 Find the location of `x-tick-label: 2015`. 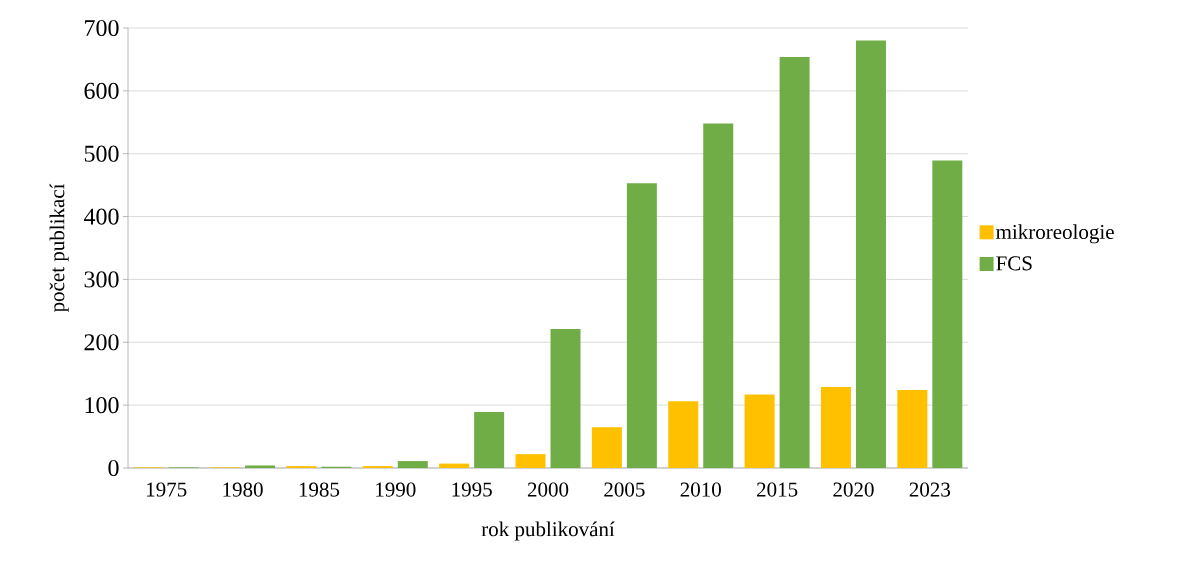

x-tick-label: 2015 is located at coordinates (777, 489).